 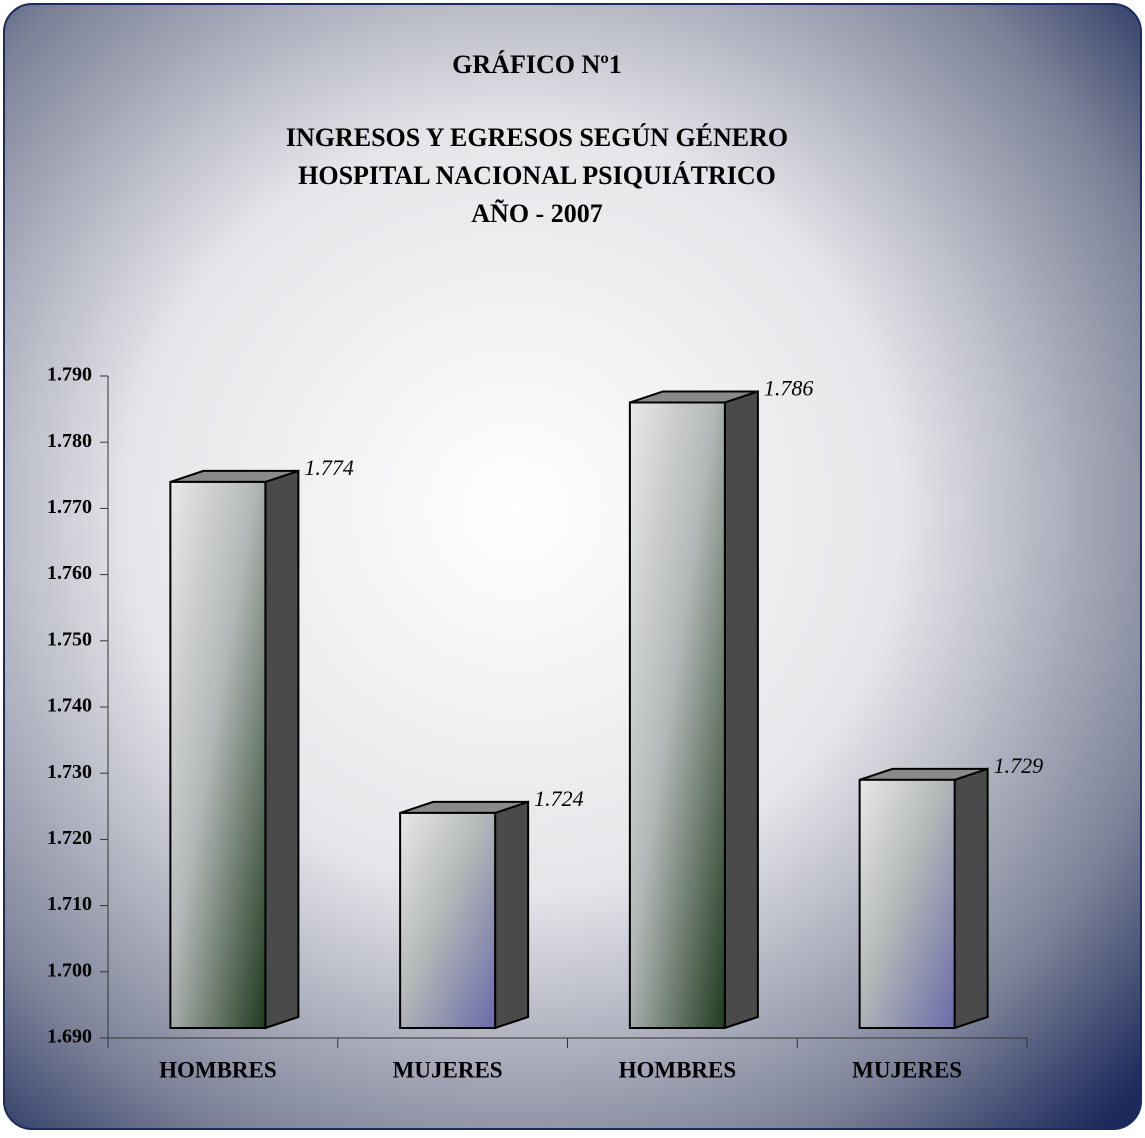 I want to click on y-tick-label: 1.730, so click(x=69, y=772).